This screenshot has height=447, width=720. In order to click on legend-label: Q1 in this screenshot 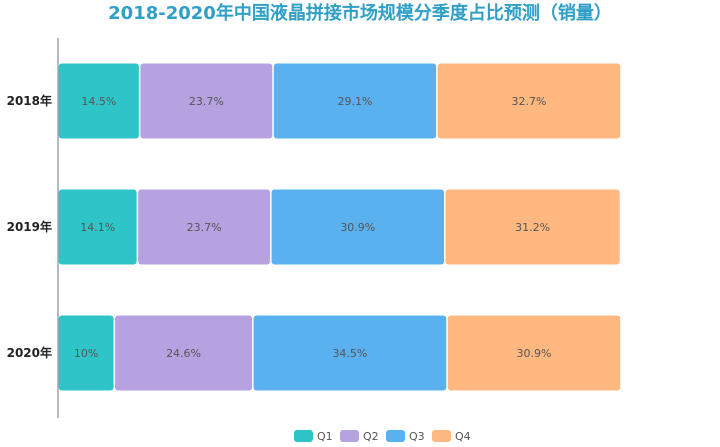, I will do `click(325, 436)`.